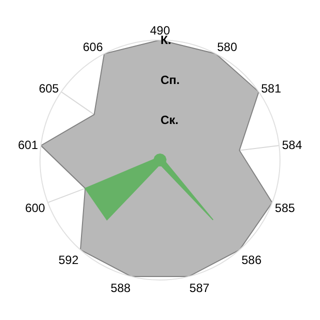 The height and width of the screenshot is (320, 320). Describe the element at coordinates (252, 259) in the screenshot. I see `spoke-label: 586` at that location.